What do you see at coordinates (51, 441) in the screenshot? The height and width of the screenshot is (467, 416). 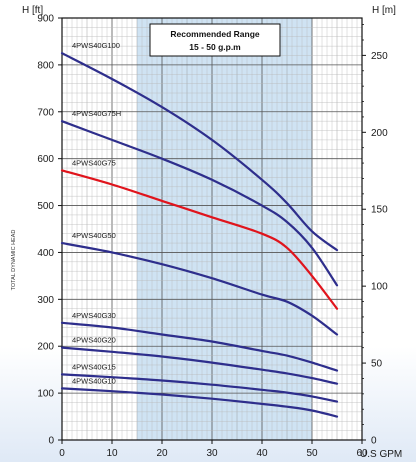 I see `y-left-tick-label: 0` at bounding box center [51, 441].